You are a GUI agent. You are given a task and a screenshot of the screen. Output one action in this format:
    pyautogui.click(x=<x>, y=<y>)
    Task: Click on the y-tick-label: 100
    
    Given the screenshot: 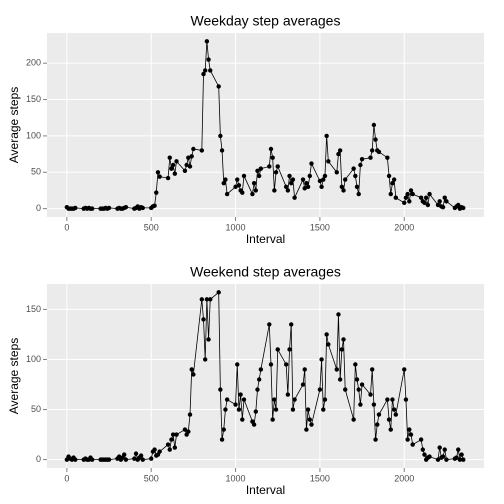 What is the action you would take?
    pyautogui.click(x=33, y=135)
    